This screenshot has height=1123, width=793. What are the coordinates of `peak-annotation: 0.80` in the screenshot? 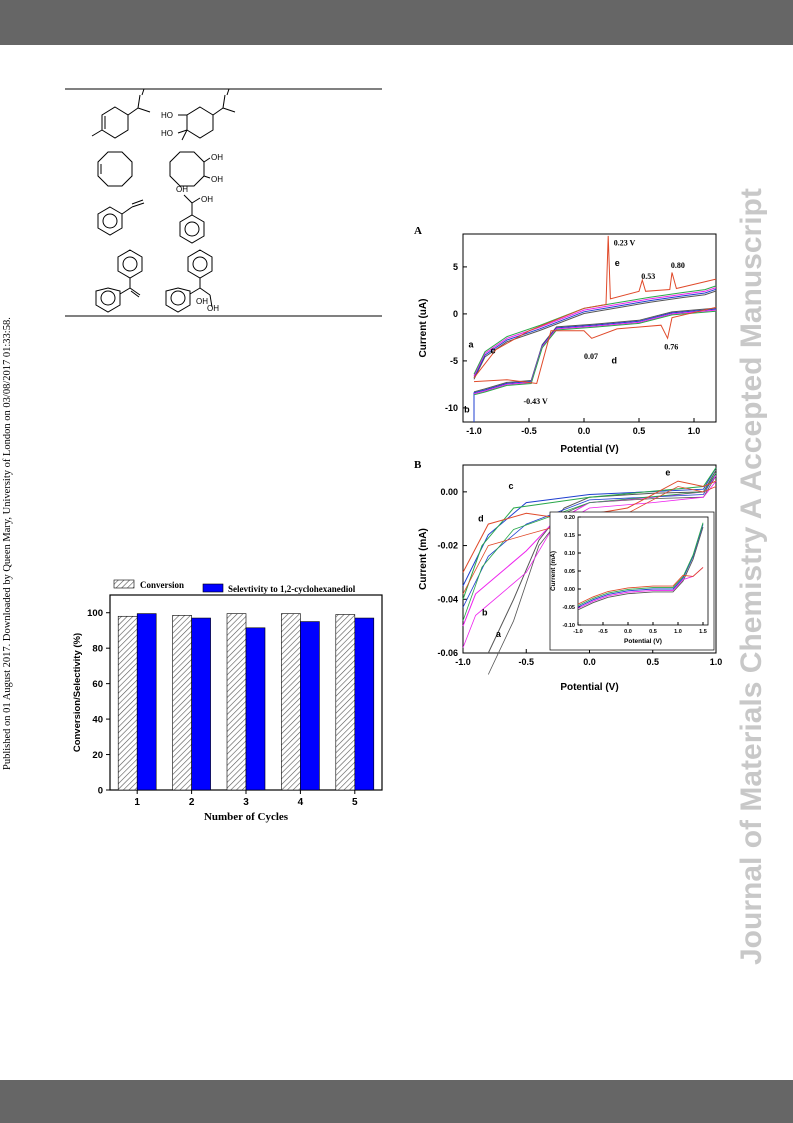 It's located at (678, 265).